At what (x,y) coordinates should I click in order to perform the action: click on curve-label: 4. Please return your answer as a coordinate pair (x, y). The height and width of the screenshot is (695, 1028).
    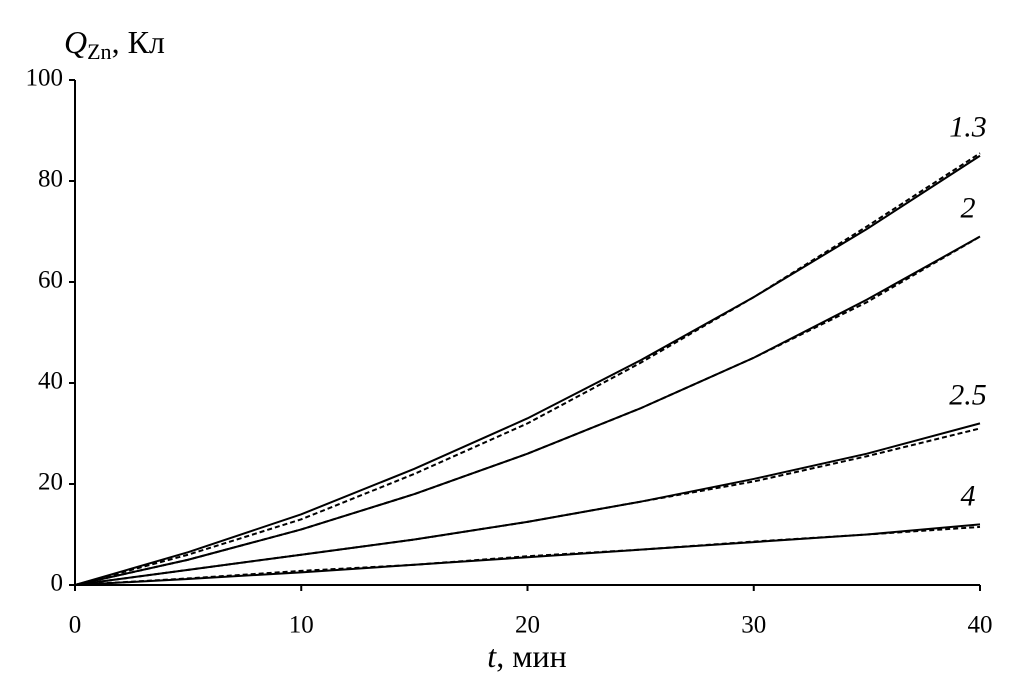
    Looking at the image, I should click on (968, 495).